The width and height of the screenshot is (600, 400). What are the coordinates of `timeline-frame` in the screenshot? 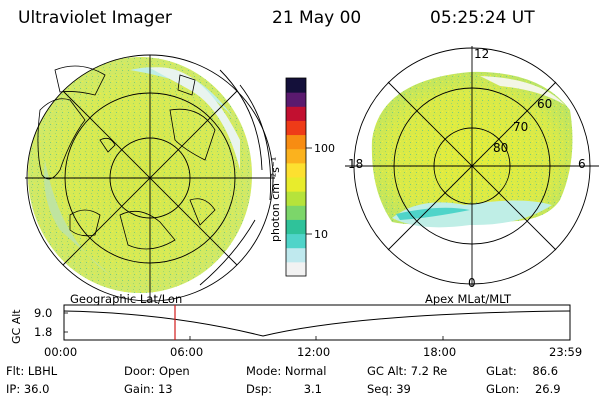 It's located at (317, 322).